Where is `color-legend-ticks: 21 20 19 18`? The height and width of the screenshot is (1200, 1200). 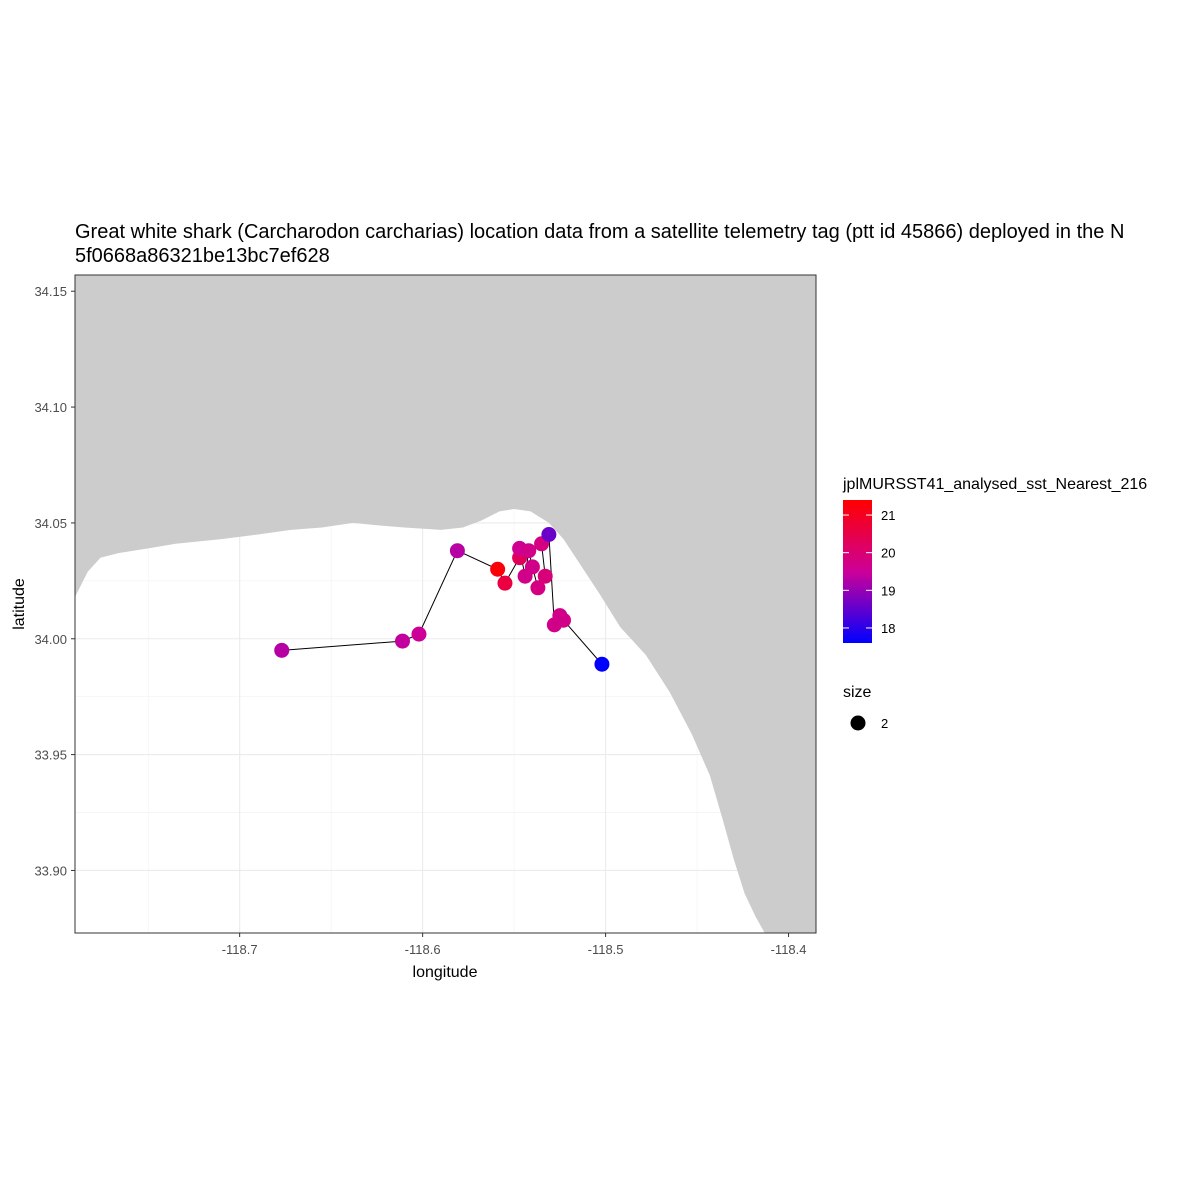
color-legend-ticks: 21 20 19 18 is located at coordinates (869, 572).